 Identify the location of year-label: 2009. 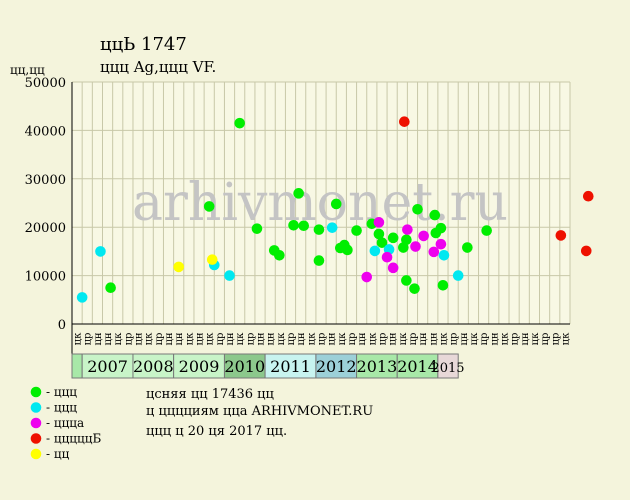
(199, 366).